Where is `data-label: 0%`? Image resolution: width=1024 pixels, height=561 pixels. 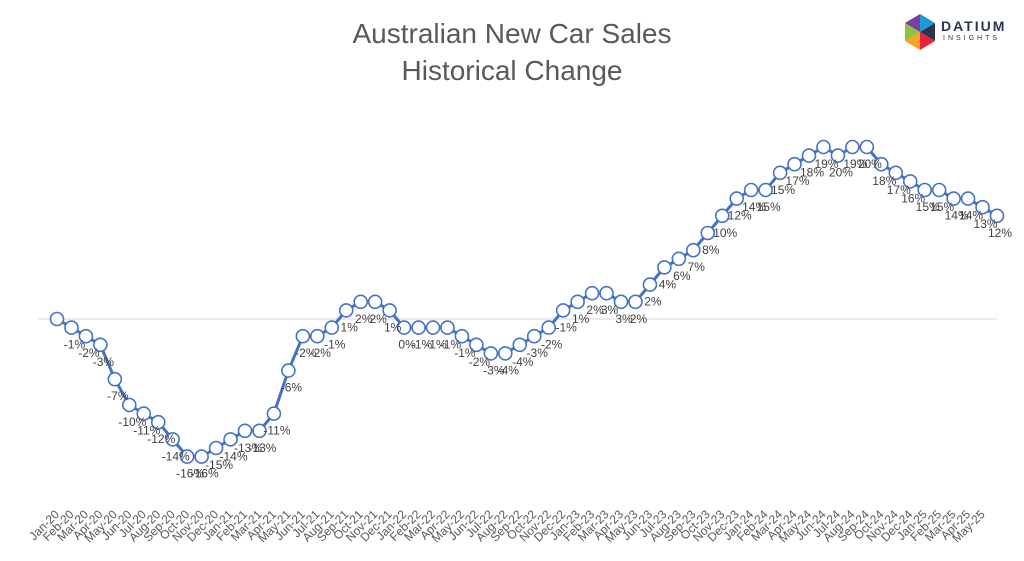
data-label: 0% is located at coordinates (407, 345).